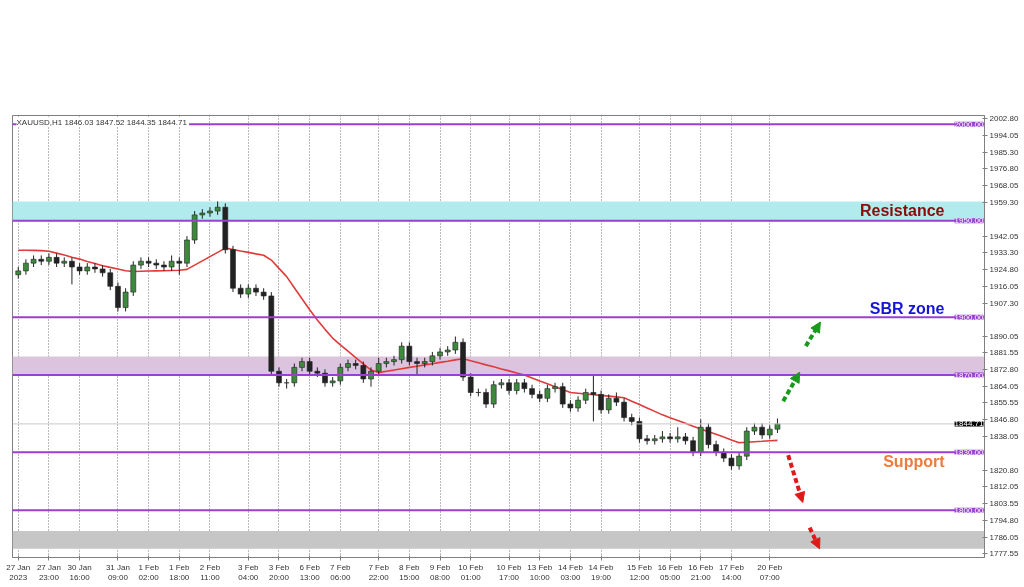 Image resolution: width=1024 pixels, height=587 pixels. What do you see at coordinates (770, 572) in the screenshot?
I see `x-tick-label: 20 Feb 07:00` at bounding box center [770, 572].